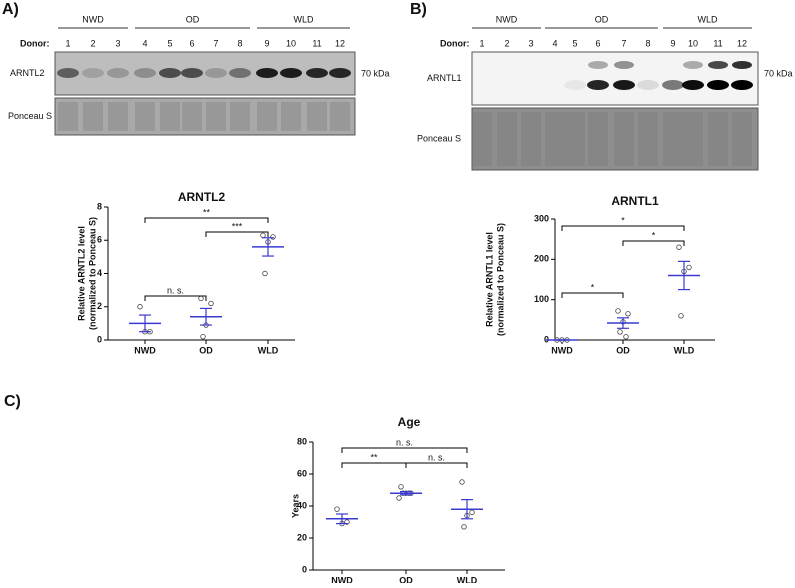 The width and height of the screenshot is (795, 588). Describe the element at coordinates (409, 422) in the screenshot. I see `chart-title: Age` at that location.